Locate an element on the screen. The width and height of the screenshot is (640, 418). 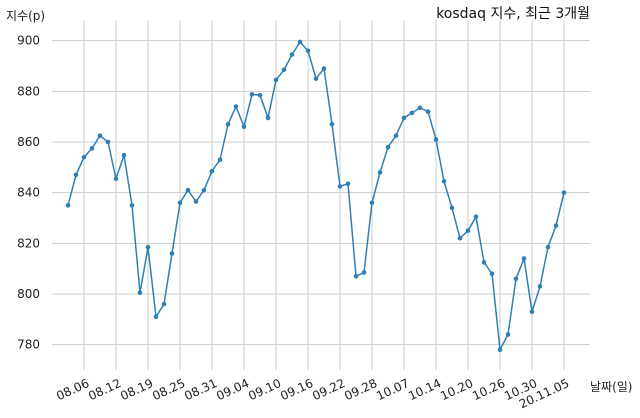
x-tick-label: 10.26 is located at coordinates (488, 389).